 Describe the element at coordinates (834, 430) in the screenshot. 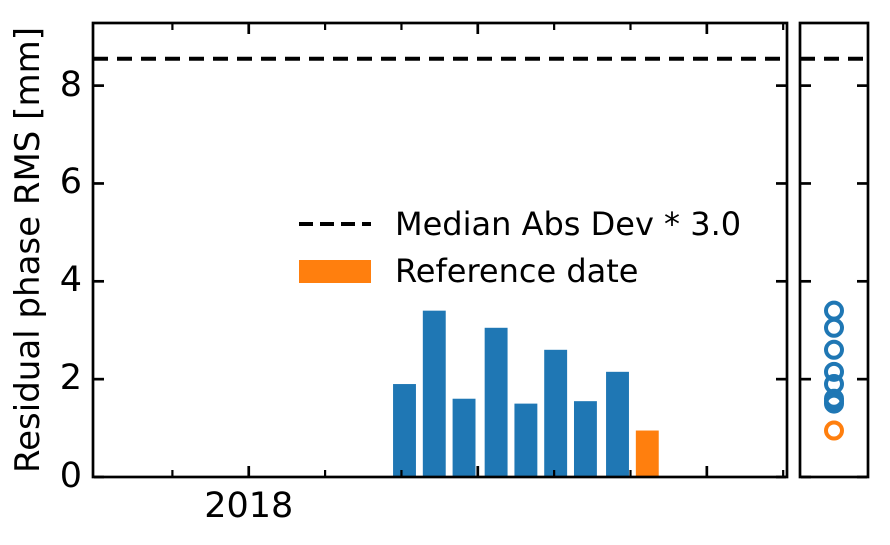

I see `reference-point` at that location.